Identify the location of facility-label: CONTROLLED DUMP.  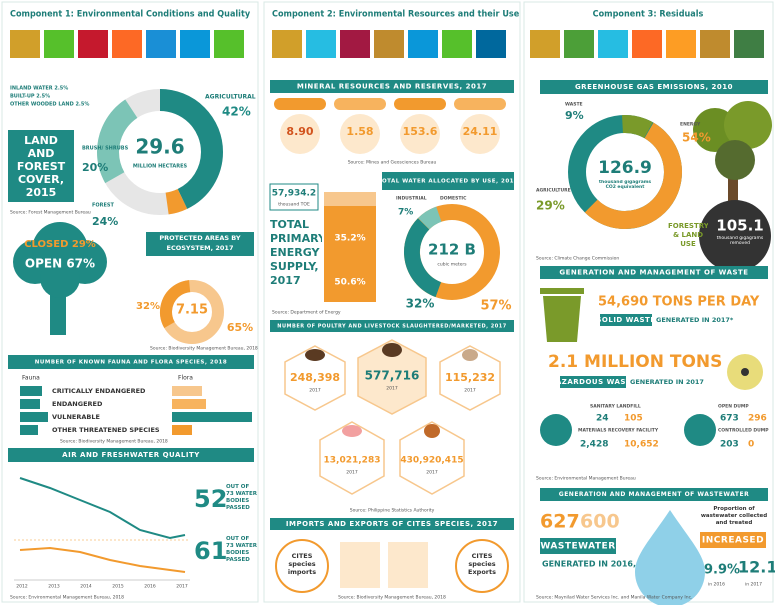
(743, 431).